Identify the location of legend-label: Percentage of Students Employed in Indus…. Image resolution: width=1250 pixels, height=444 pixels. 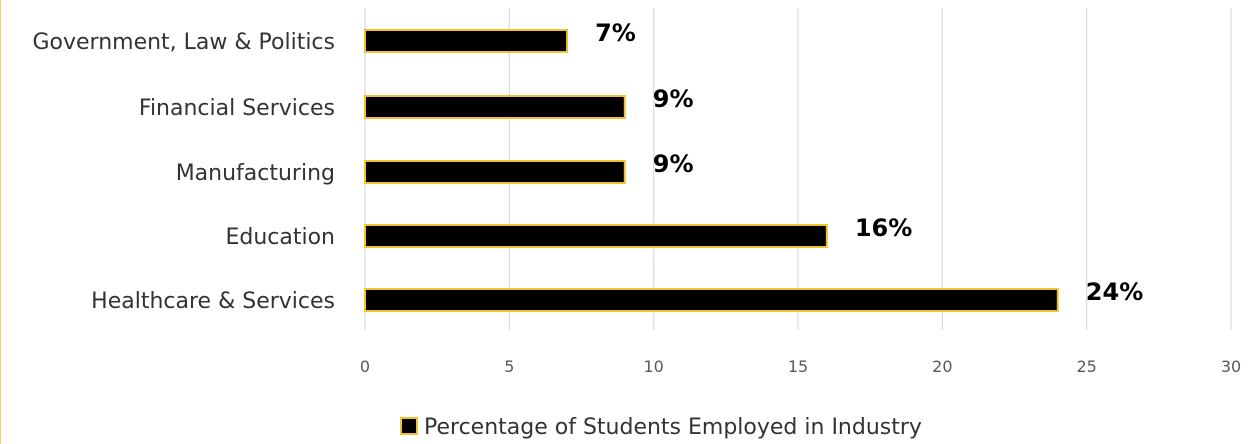
(673, 427).